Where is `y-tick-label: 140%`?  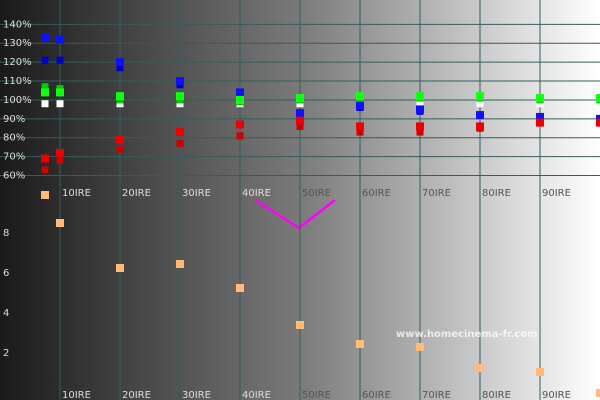 y-tick-label: 140% is located at coordinates (17, 24).